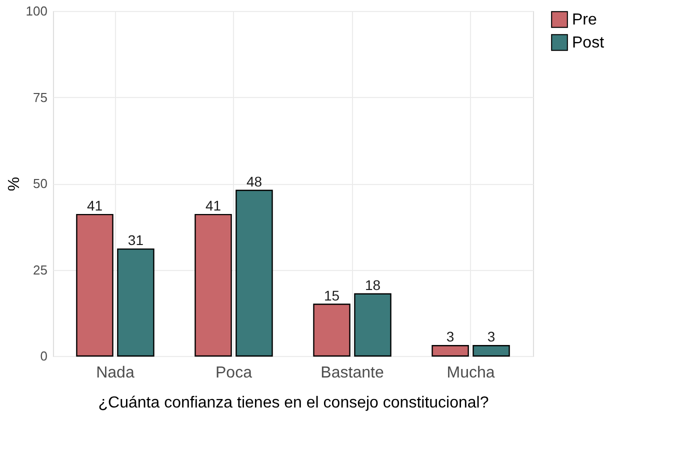 The width and height of the screenshot is (688, 460). Describe the element at coordinates (234, 373) in the screenshot. I see `x-tick-label: Poca` at that location.